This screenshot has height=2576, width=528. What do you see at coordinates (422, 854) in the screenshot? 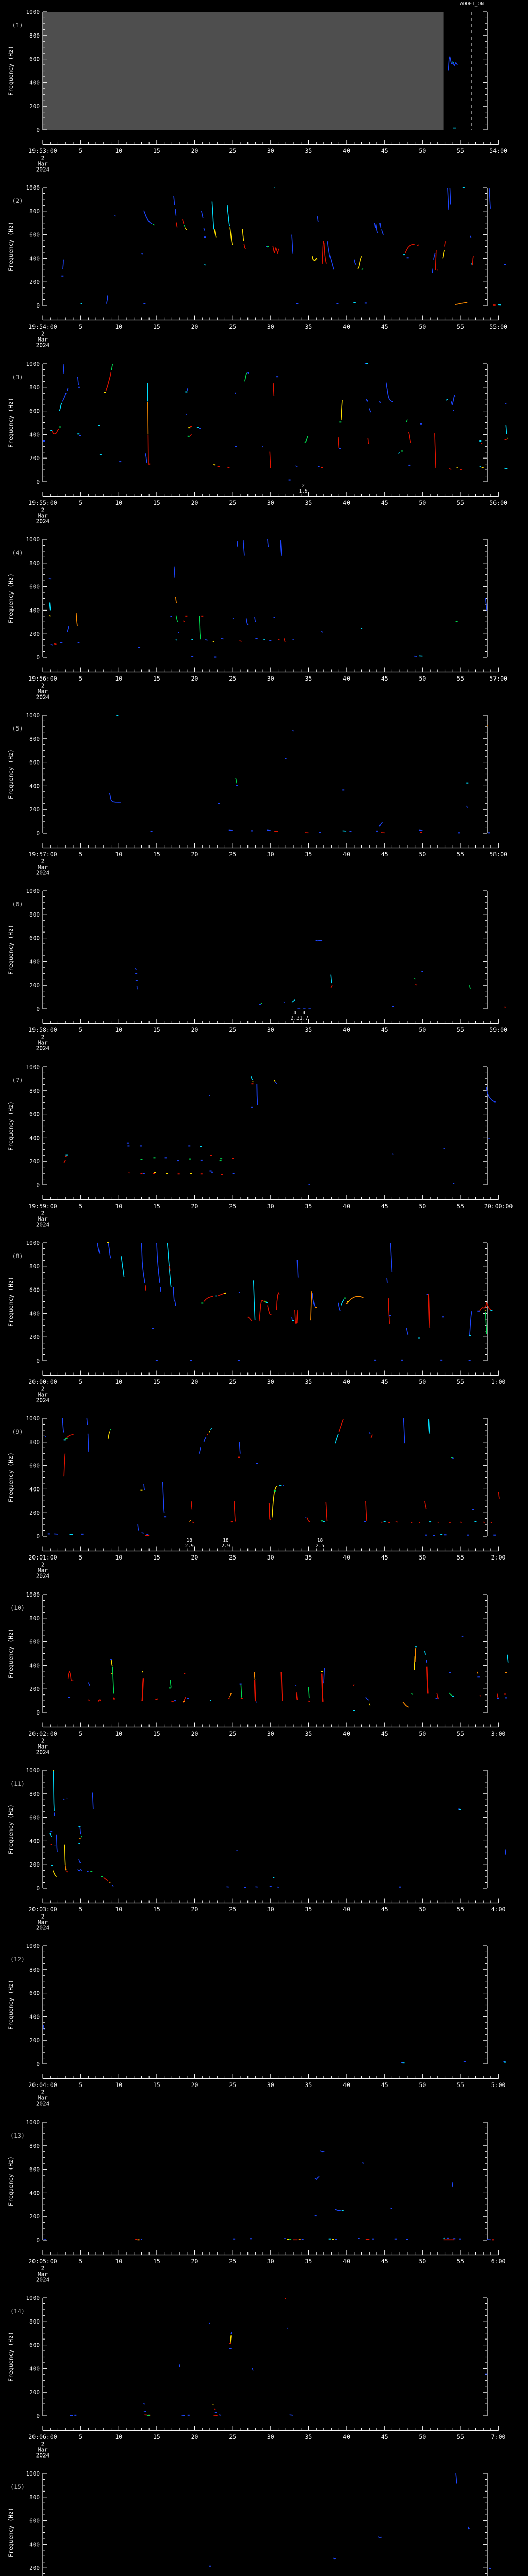
I see `x-tick-label: 50` at bounding box center [422, 854].